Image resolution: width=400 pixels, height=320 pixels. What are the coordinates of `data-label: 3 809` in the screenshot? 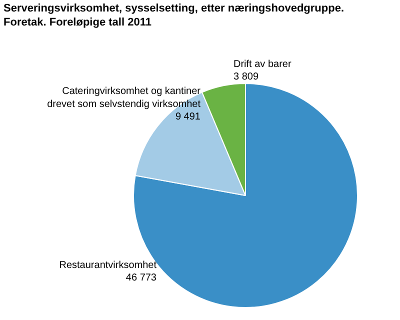 It's located at (246, 77).